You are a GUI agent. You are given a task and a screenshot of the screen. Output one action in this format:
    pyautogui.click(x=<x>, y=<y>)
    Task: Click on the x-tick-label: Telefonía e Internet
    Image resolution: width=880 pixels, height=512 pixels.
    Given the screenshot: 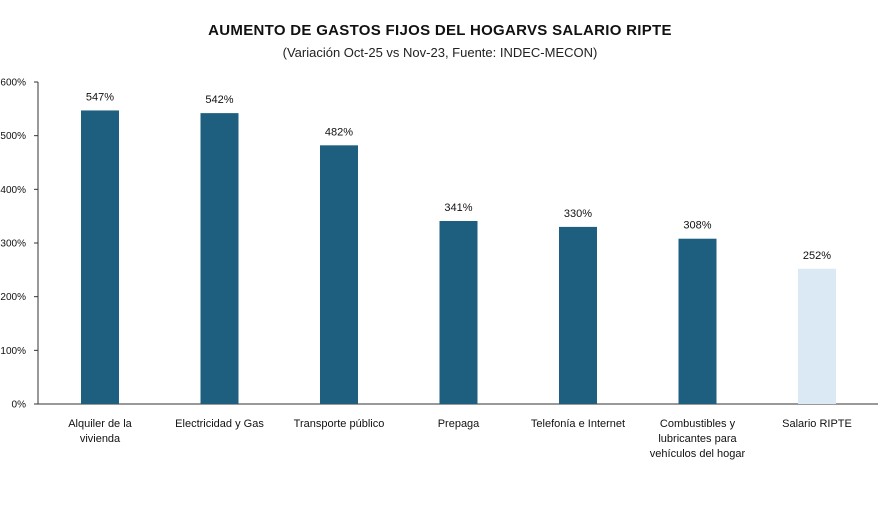 What is the action you would take?
    pyautogui.click(x=578, y=424)
    